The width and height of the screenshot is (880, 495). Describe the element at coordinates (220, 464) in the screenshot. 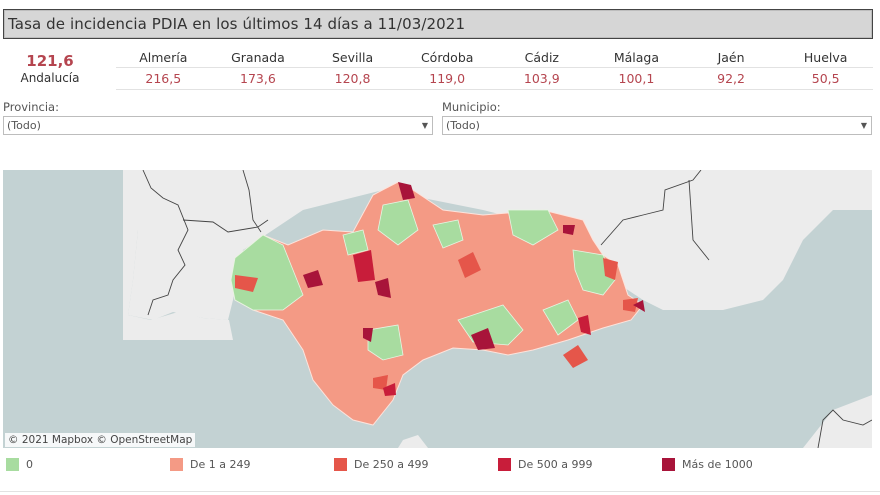

I see `legend-label: De 1 a 249` at that location.